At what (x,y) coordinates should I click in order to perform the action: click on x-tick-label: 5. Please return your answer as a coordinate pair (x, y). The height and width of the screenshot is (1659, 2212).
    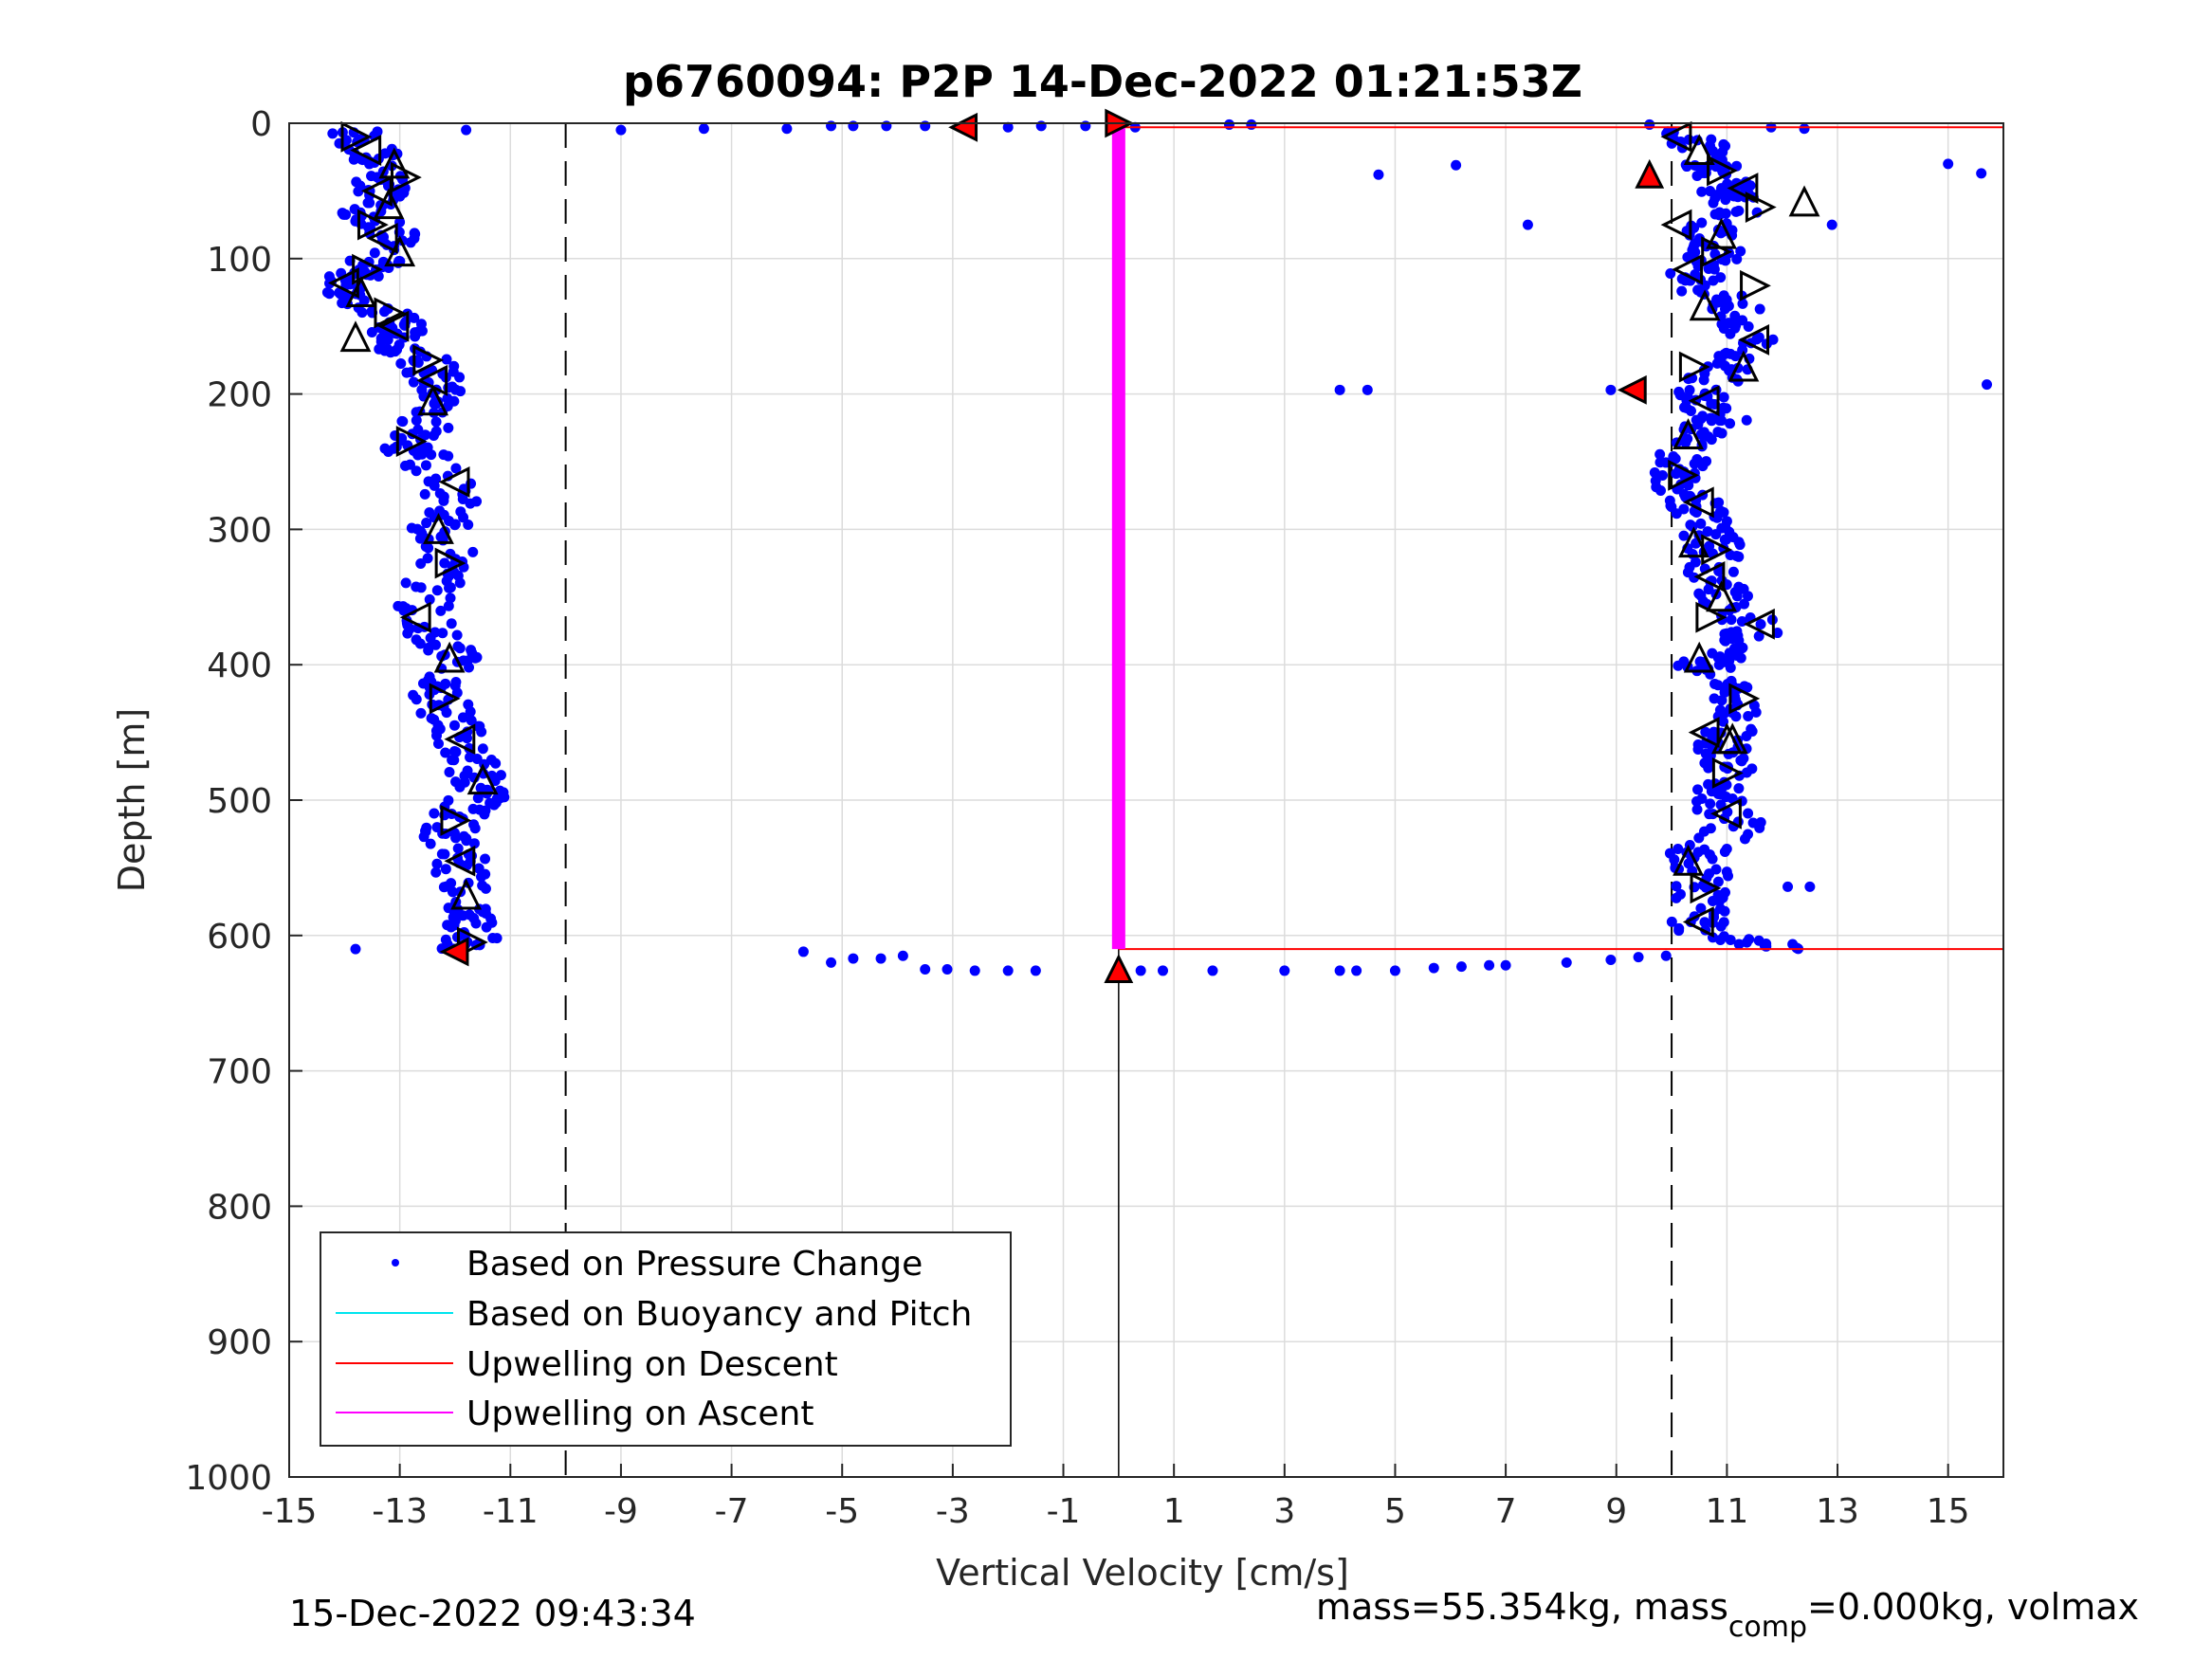
    Looking at the image, I should click on (1395, 1511).